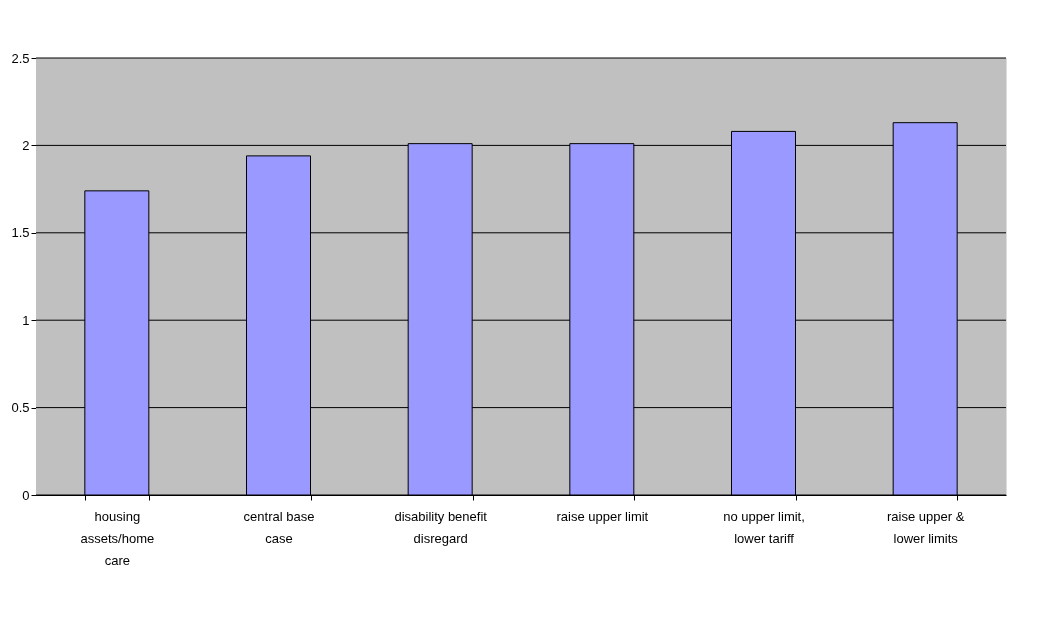 The height and width of the screenshot is (617, 1055). Describe the element at coordinates (26, 495) in the screenshot. I see `y-tick-label: 0` at that location.